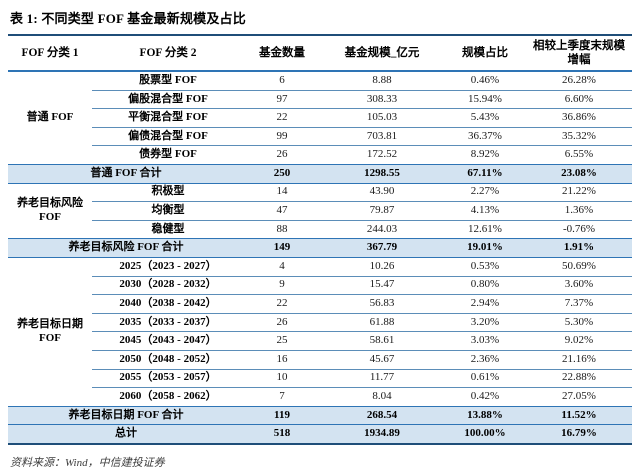 The image size is (640, 470). Describe the element at coordinates (579, 100) in the screenshot. I see `cell-qoq-change: 6.60%` at that location.